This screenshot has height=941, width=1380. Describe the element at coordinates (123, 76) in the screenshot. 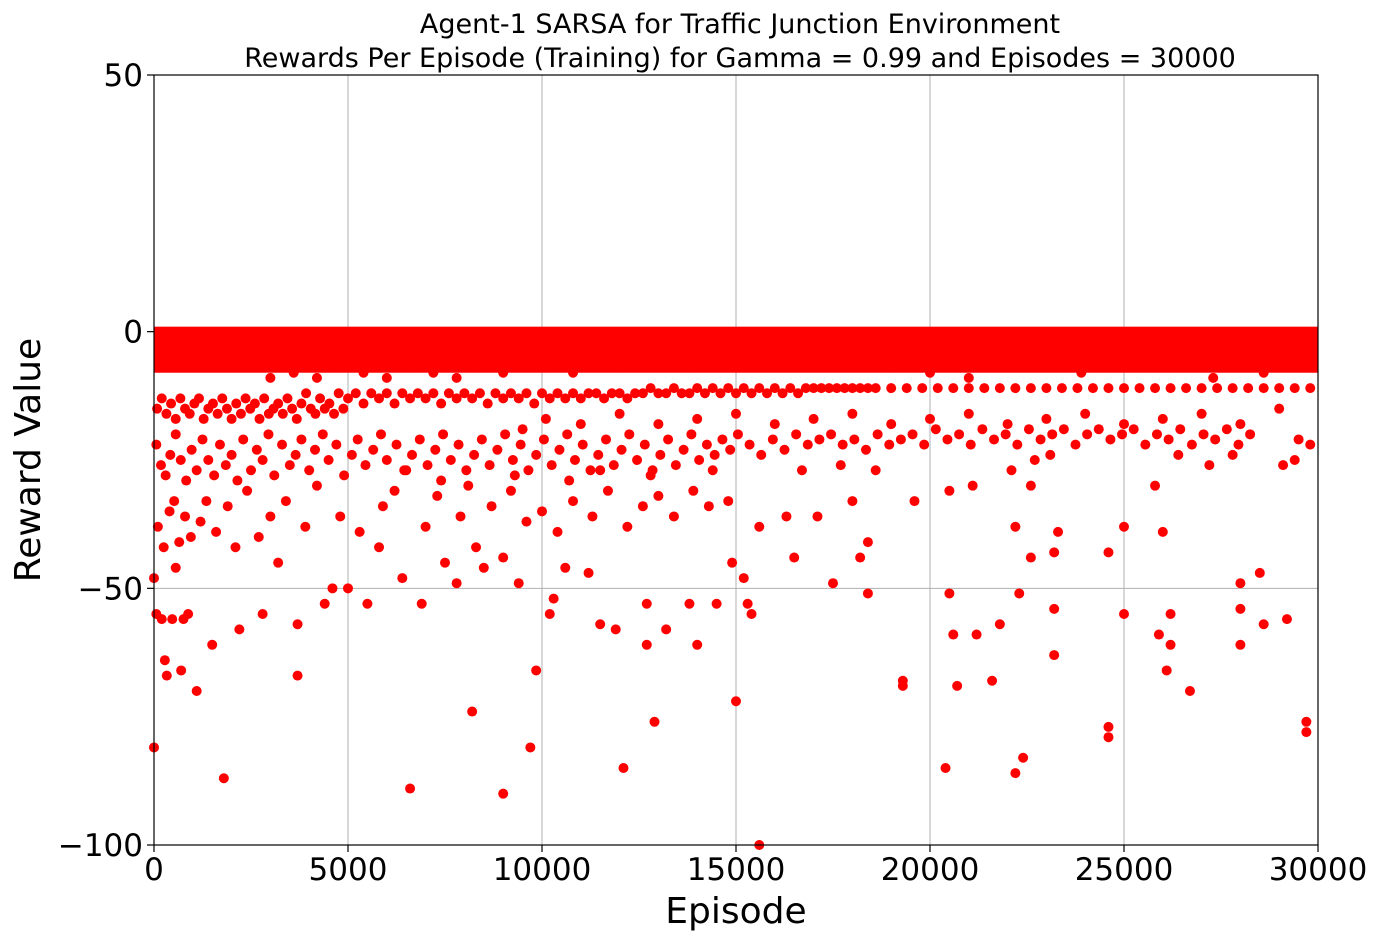

I see `y-tick-label: 50` at that location.